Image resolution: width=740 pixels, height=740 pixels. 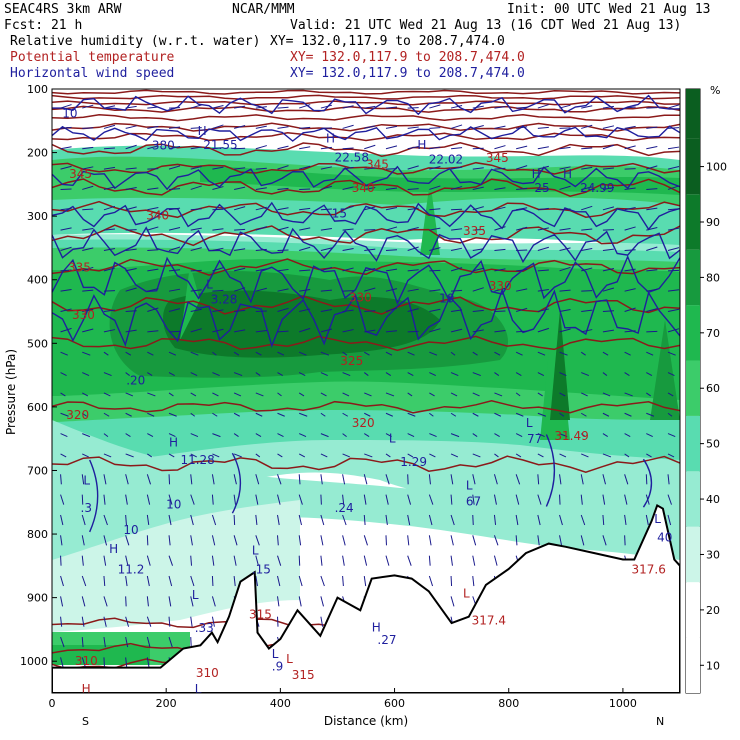 What do you see at coordinates (474, 231) in the screenshot?
I see `contour-label-18: 335` at bounding box center [474, 231].